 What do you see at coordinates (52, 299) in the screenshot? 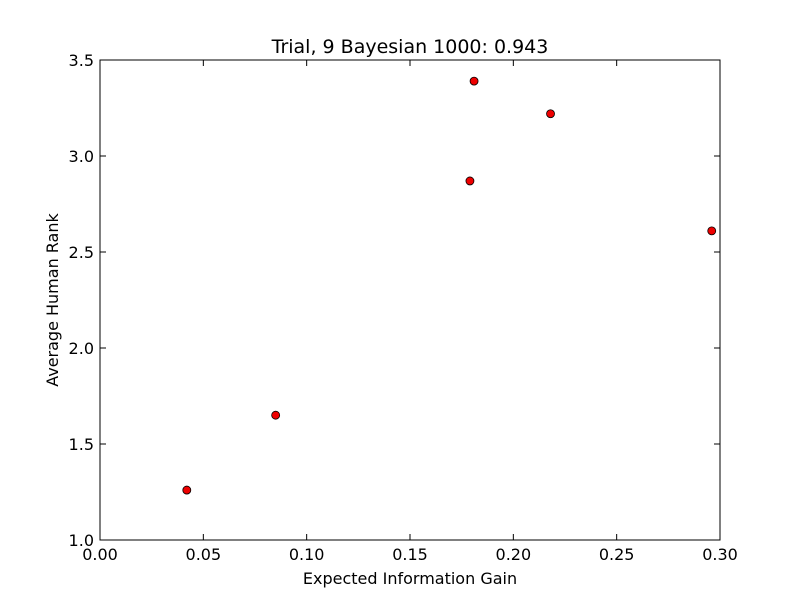
I see `y-axis-label: Average Human Rank` at bounding box center [52, 299].